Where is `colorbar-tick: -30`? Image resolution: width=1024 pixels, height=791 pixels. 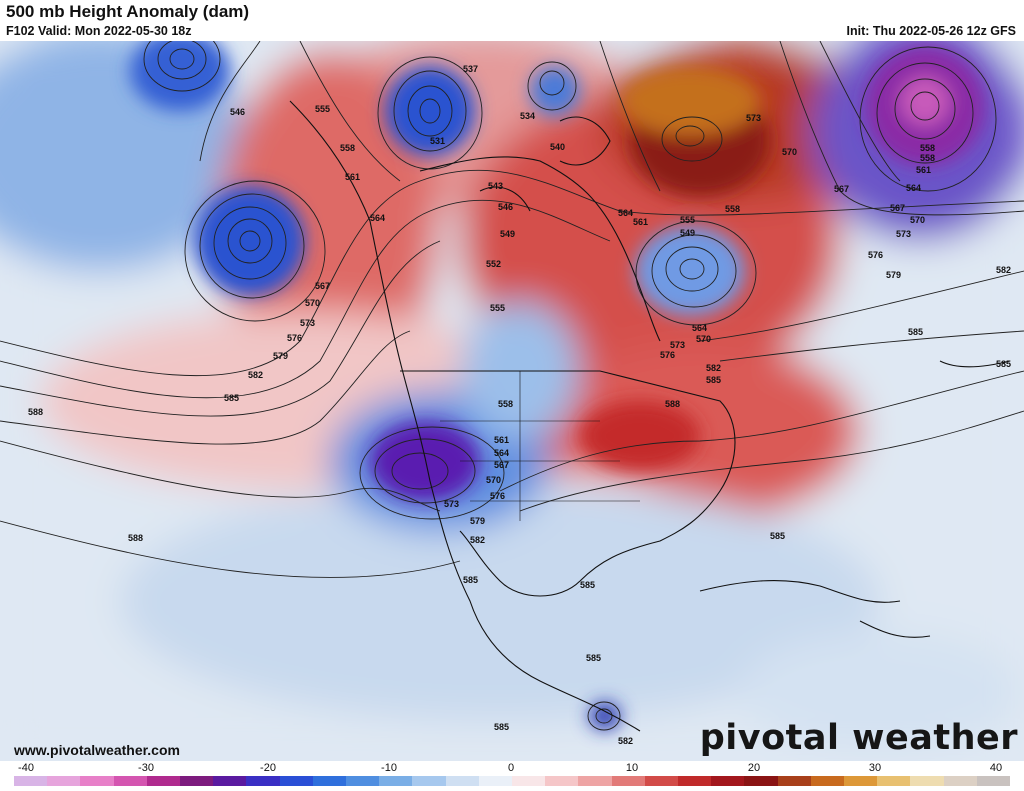
colorbar-tick: -30 is located at coordinates (146, 768).